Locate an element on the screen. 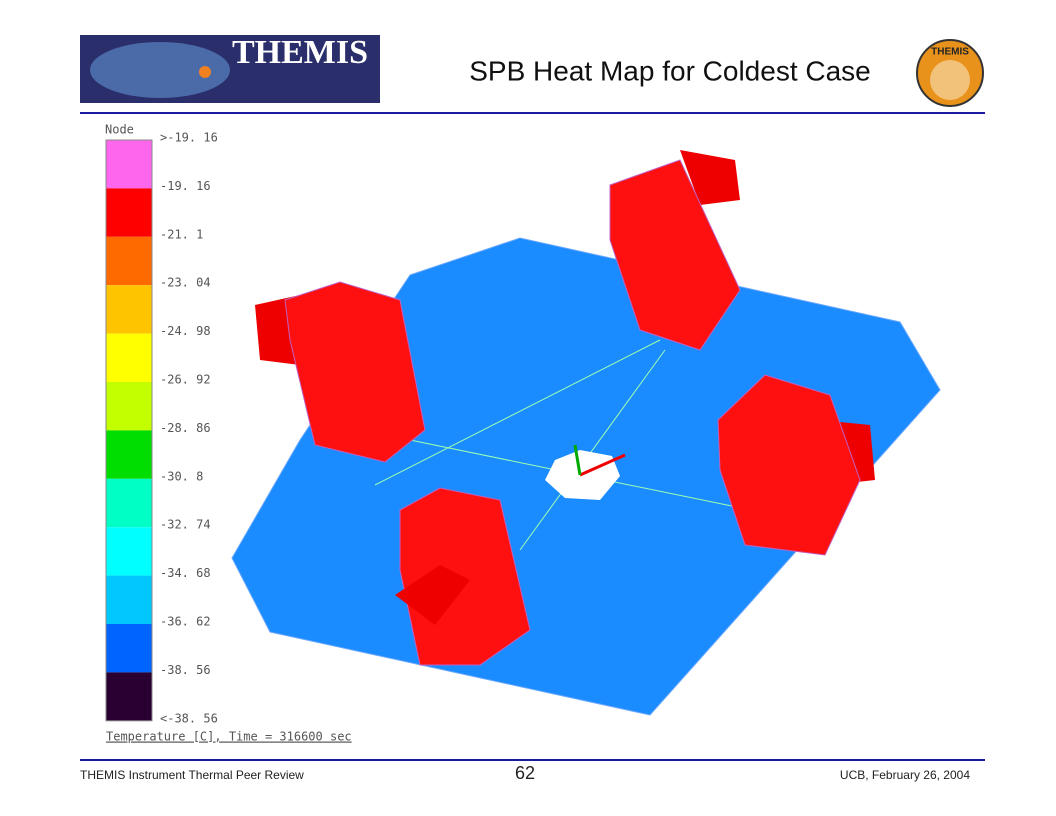 The height and width of the screenshot is (816, 1056). legend-label: -23. 04 is located at coordinates (185, 283).